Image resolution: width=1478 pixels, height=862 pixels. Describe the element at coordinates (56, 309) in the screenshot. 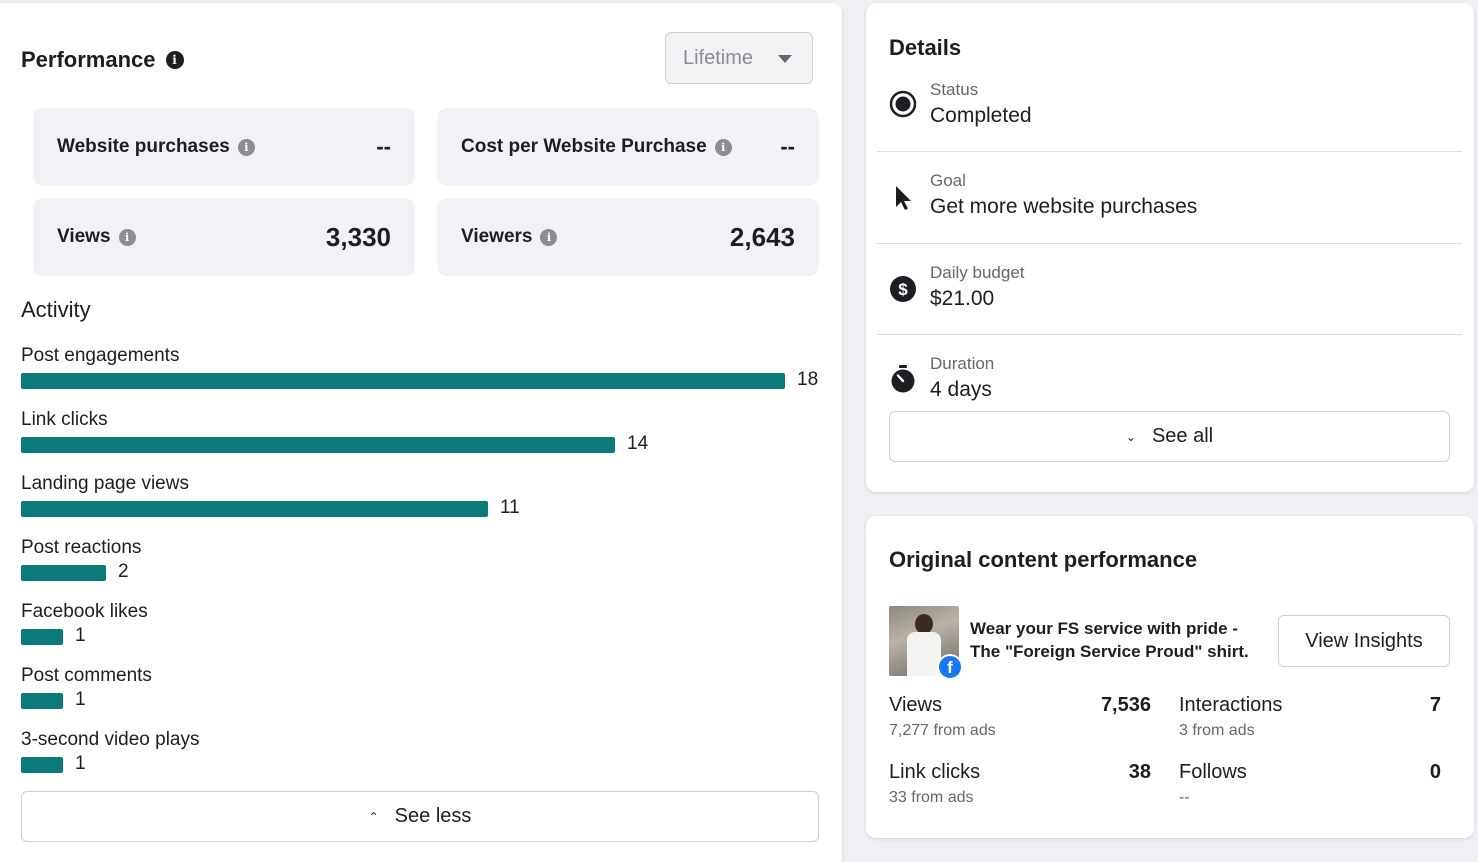

I see `activity-title: Activity` at that location.